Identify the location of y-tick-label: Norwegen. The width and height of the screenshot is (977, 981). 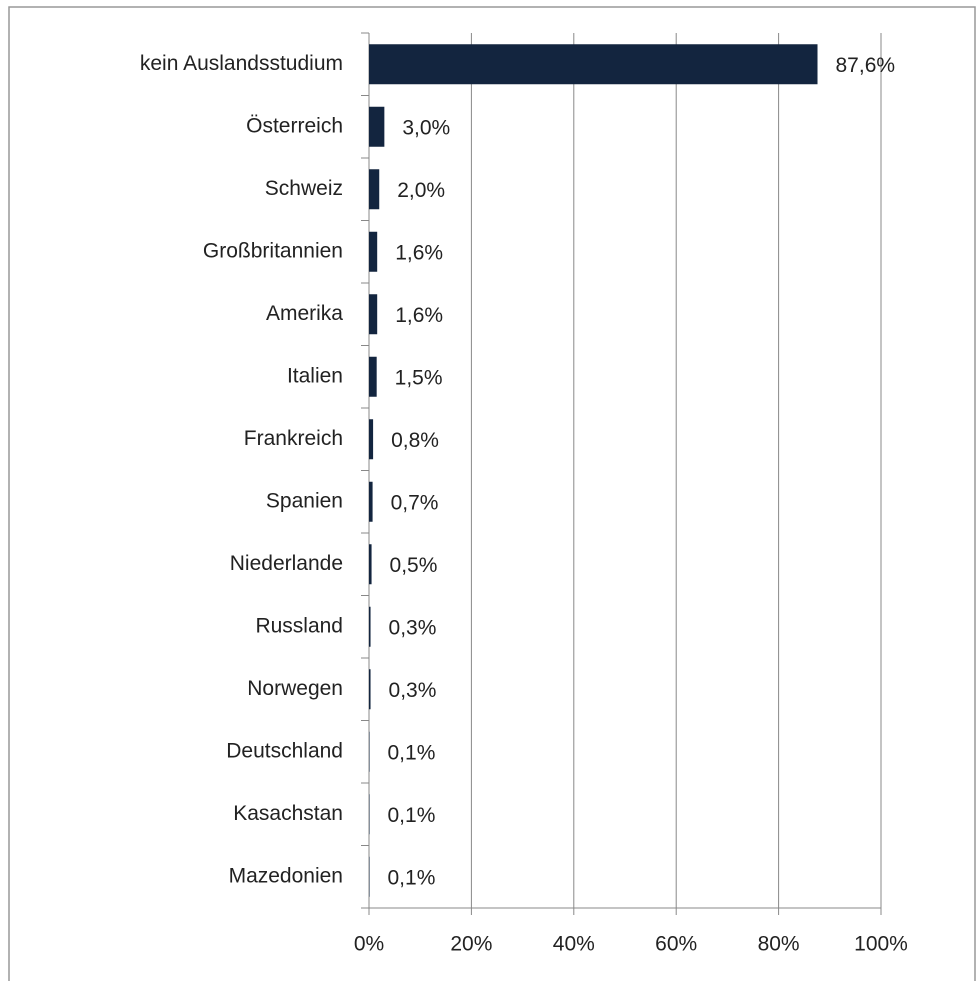
(295, 688).